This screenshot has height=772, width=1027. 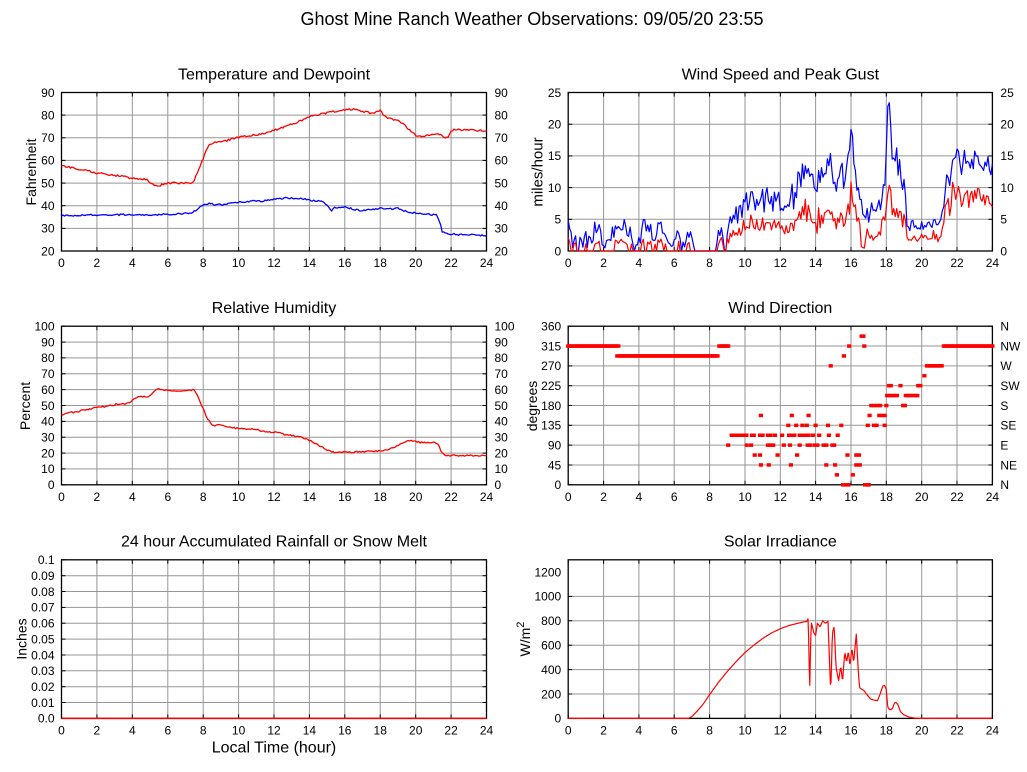 What do you see at coordinates (551, 327) in the screenshot?
I see `svg-text: 360` at bounding box center [551, 327].